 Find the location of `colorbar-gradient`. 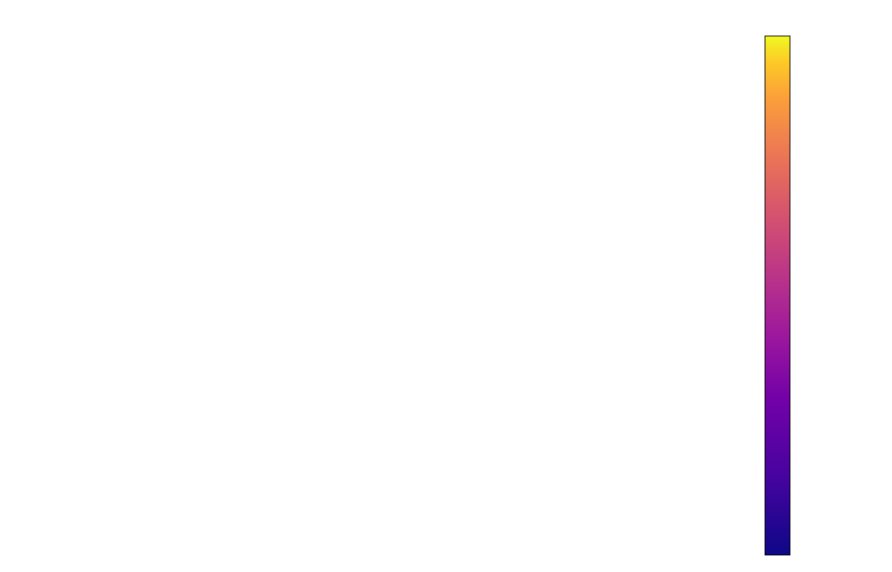

colorbar-gradient is located at coordinates (777, 295).